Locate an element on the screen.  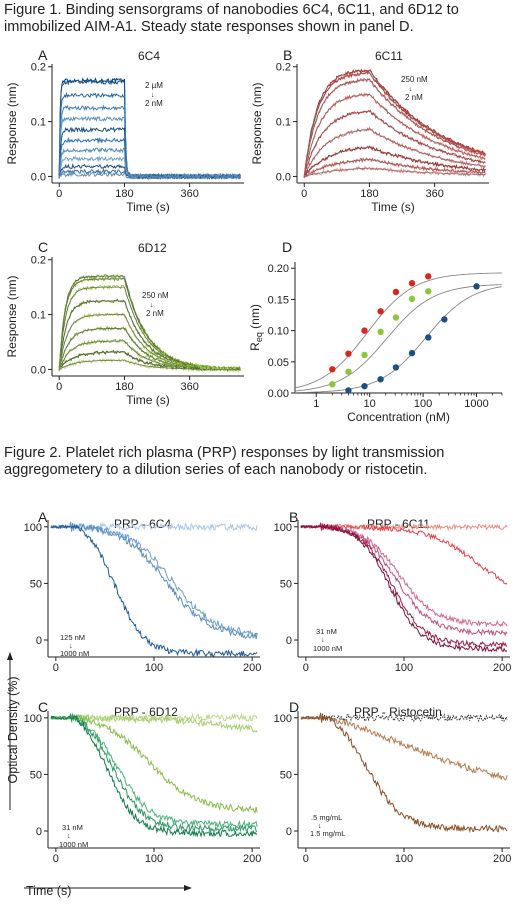
y-tick-label-1d-4: 0.20 is located at coordinates (278, 269).